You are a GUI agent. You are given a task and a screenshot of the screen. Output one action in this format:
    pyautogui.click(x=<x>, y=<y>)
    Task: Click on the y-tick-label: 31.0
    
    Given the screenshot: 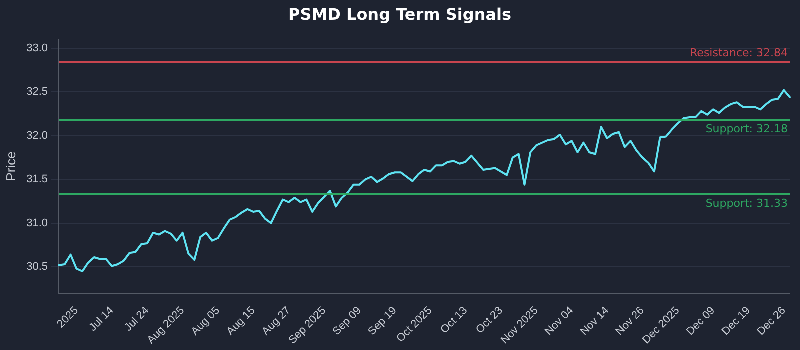 What is the action you would take?
    pyautogui.click(x=37, y=223)
    